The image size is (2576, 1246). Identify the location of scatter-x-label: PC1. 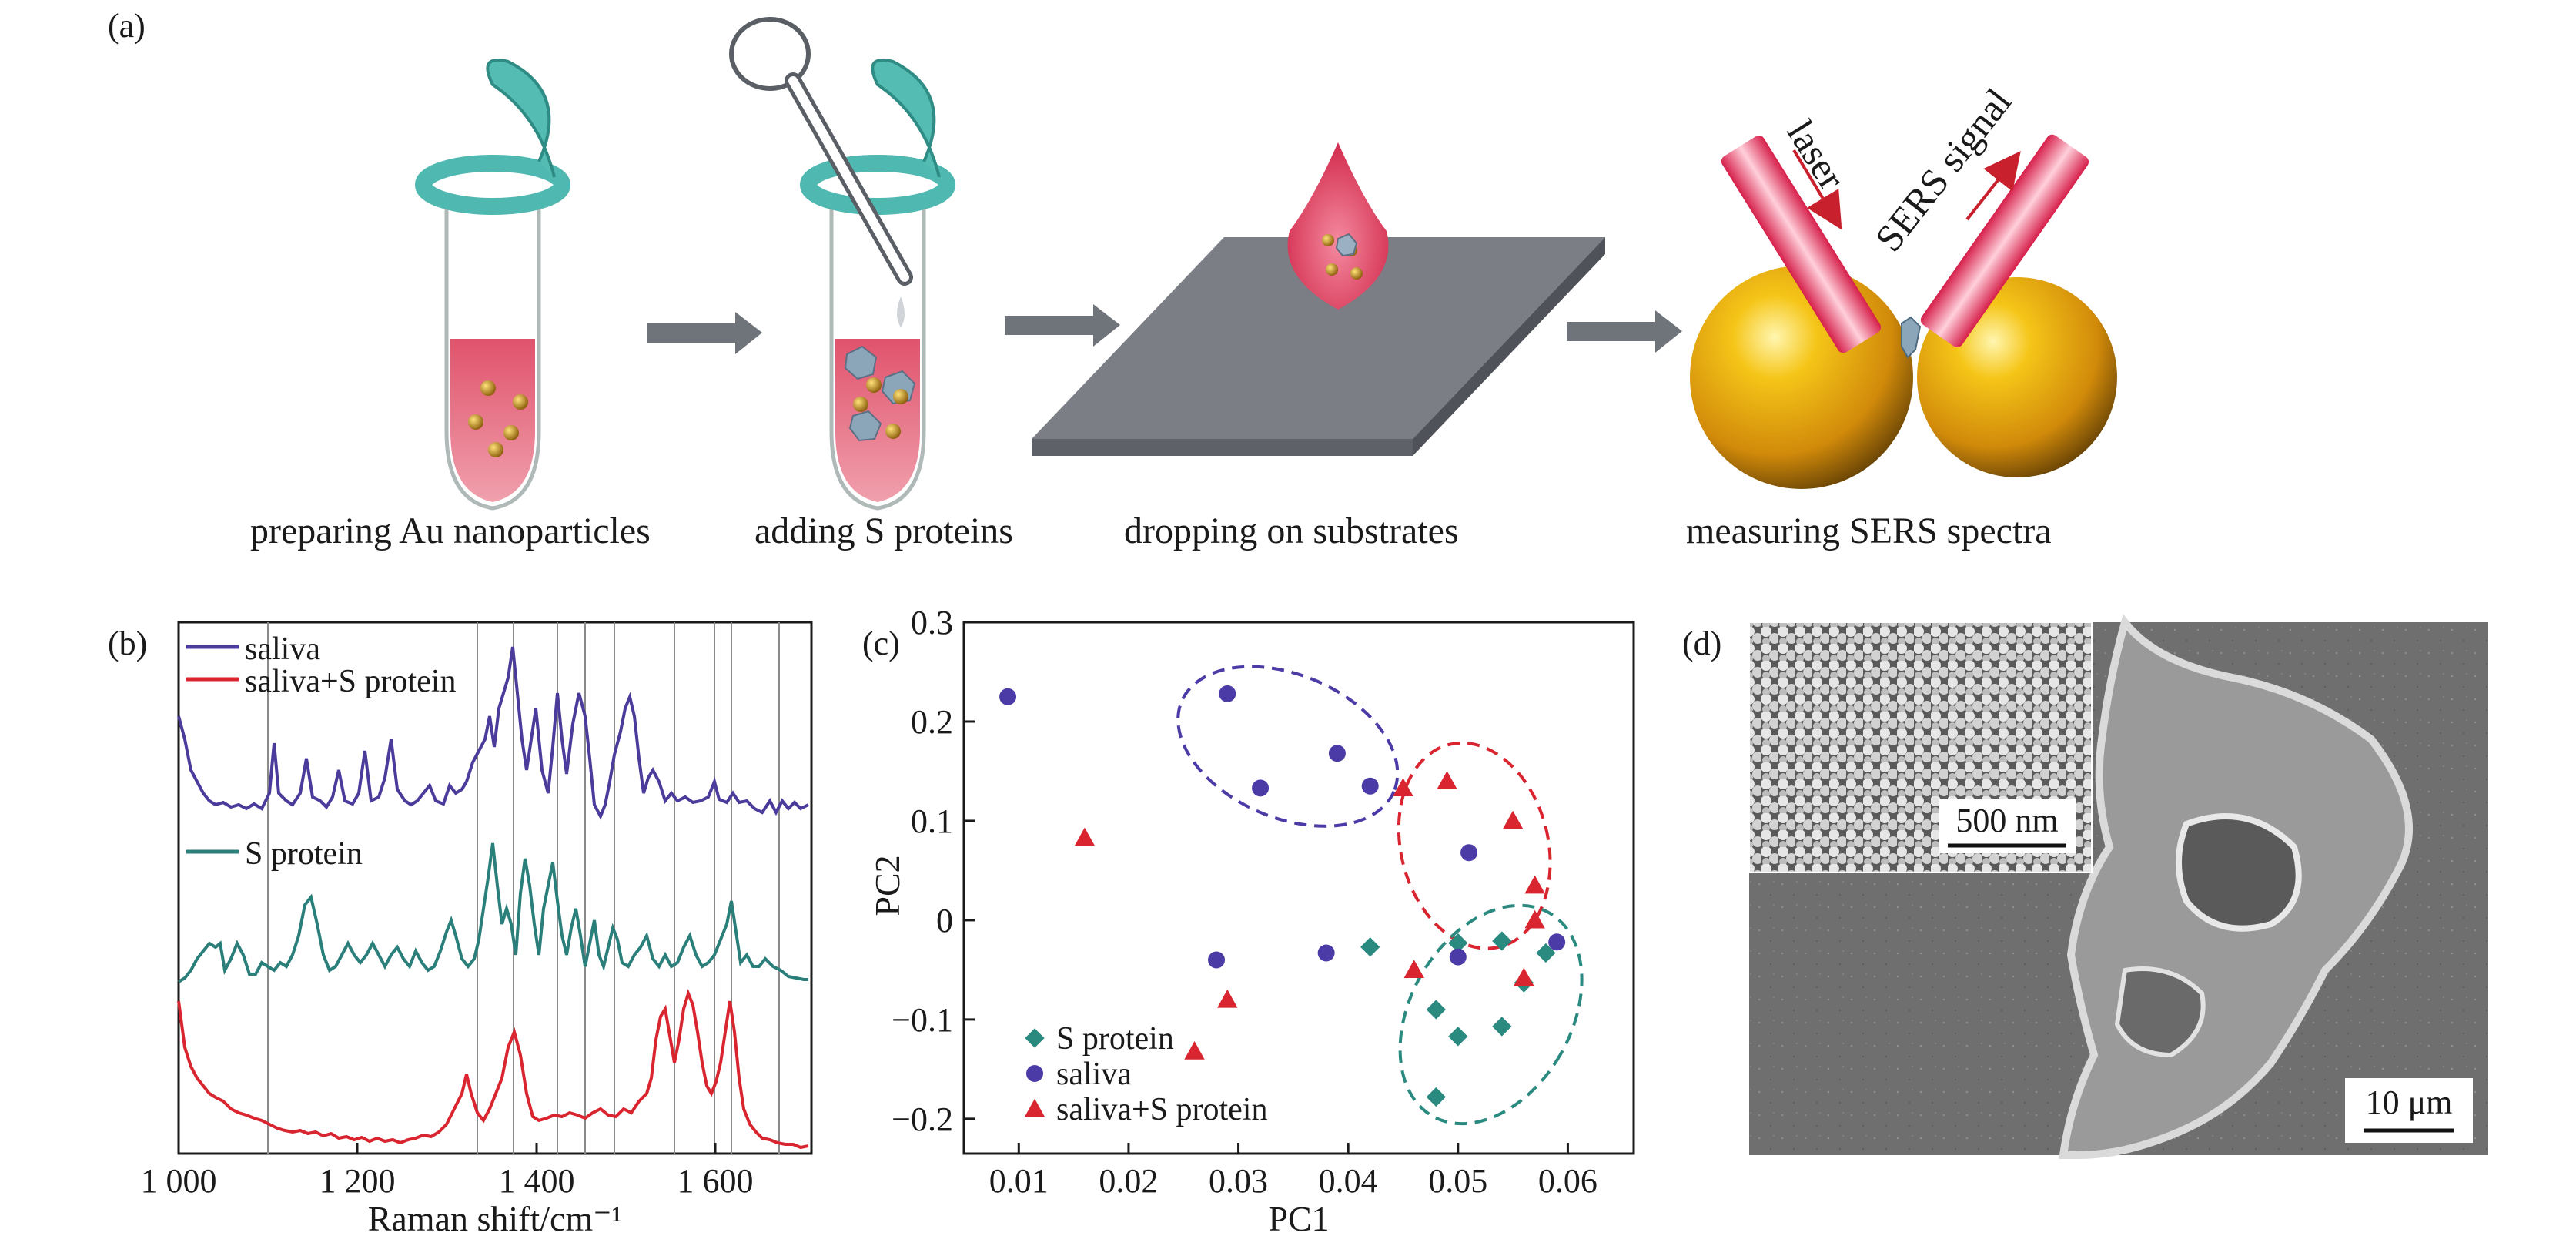
(1299, 1218).